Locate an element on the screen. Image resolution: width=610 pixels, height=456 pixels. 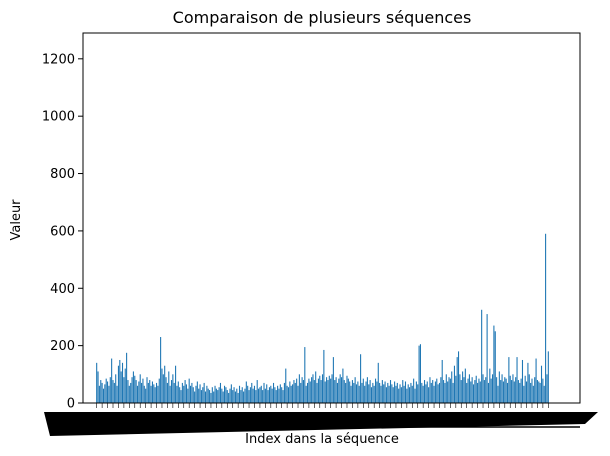
y-tick-label-4: 800 is located at coordinates (62, 174).